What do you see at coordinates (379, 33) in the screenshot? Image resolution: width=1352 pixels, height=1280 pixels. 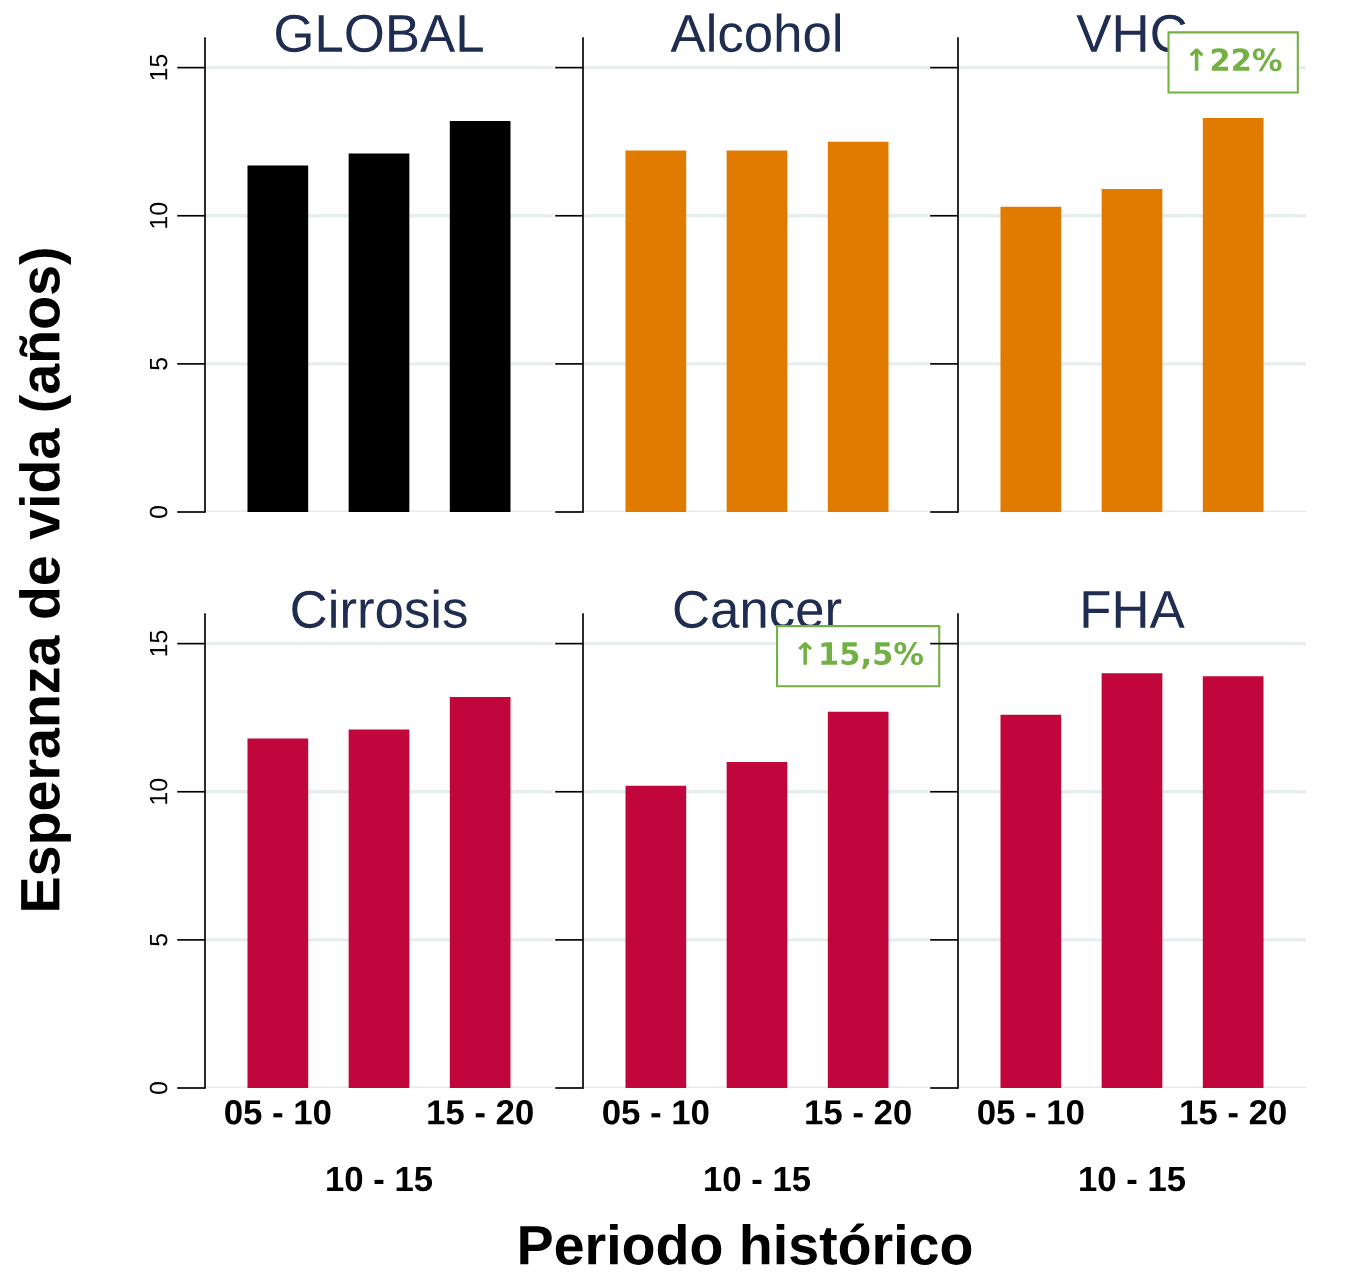 I see `chart-title: GLOBAL` at bounding box center [379, 33].